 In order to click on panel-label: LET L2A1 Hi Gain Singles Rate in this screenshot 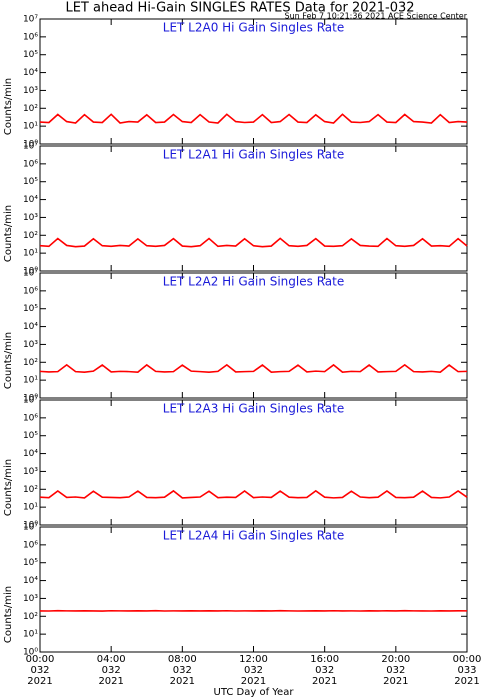, I will do `click(253, 155)`.